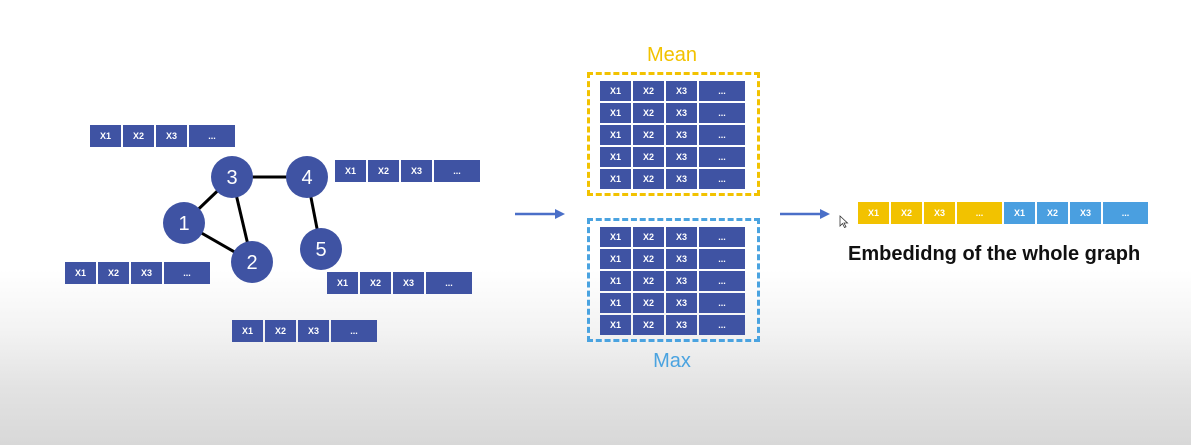 Image resolution: width=1191 pixels, height=445 pixels. What do you see at coordinates (805, 214) in the screenshot?
I see `arrow-to-embedding` at bounding box center [805, 214].